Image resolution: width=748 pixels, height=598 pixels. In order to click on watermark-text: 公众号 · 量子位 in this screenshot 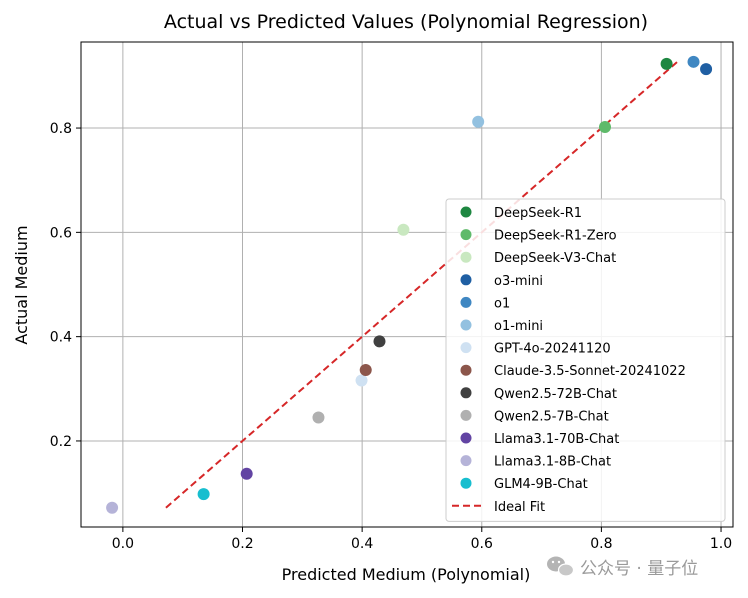, I will do `click(639, 569)`.